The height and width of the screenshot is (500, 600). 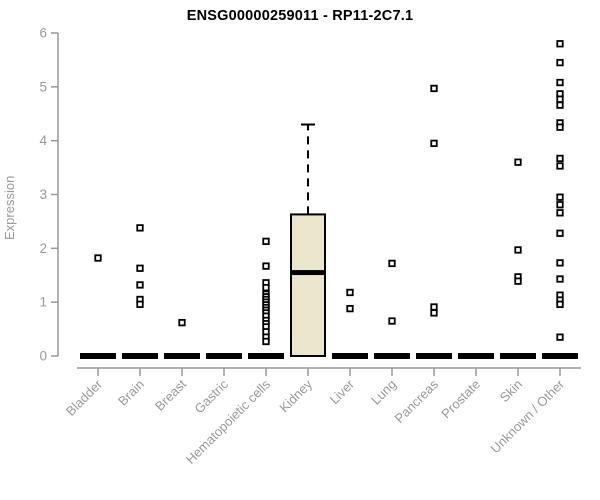 What do you see at coordinates (476, 356) in the screenshot?
I see `box-prostate` at bounding box center [476, 356].